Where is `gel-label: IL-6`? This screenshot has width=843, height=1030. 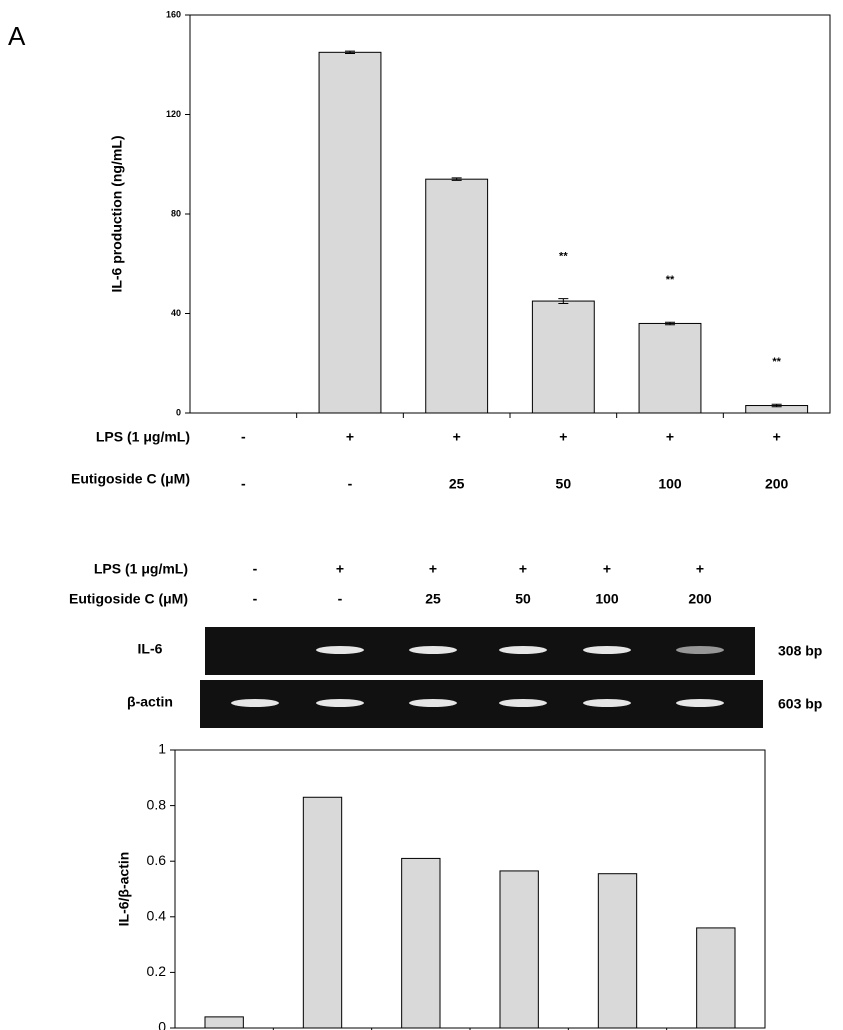 gel-label: IL-6 is located at coordinates (150, 649).